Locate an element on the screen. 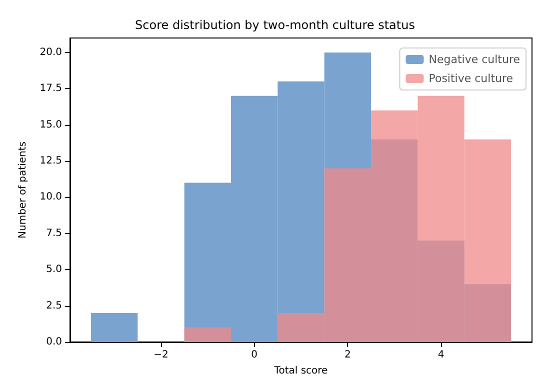 This screenshot has width=550, height=392. x-tick-label: −2 is located at coordinates (161, 355).